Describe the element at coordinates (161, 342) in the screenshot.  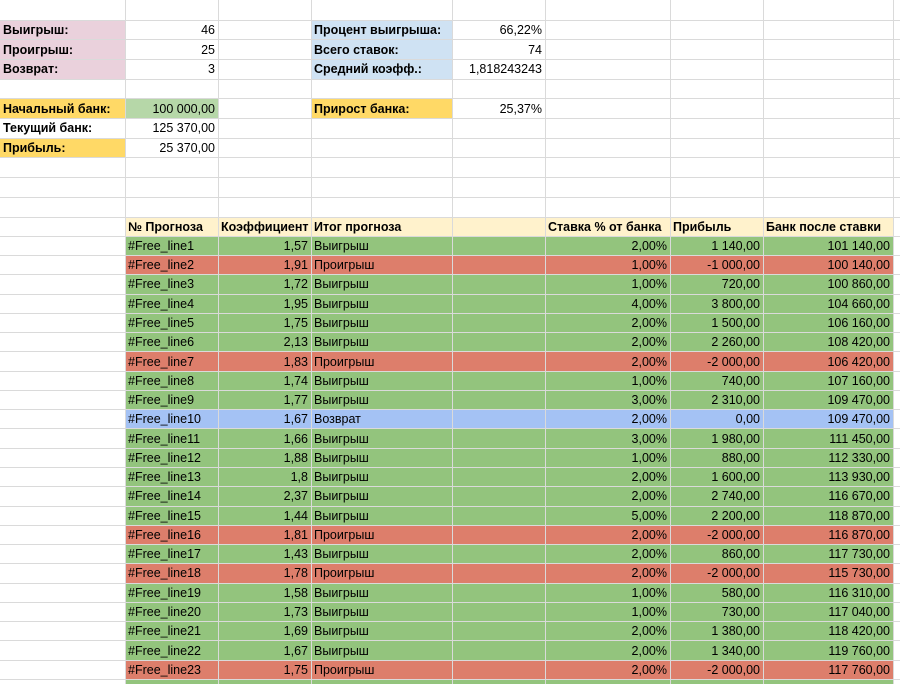
I see `table-cell: #Free_line6` at that location.